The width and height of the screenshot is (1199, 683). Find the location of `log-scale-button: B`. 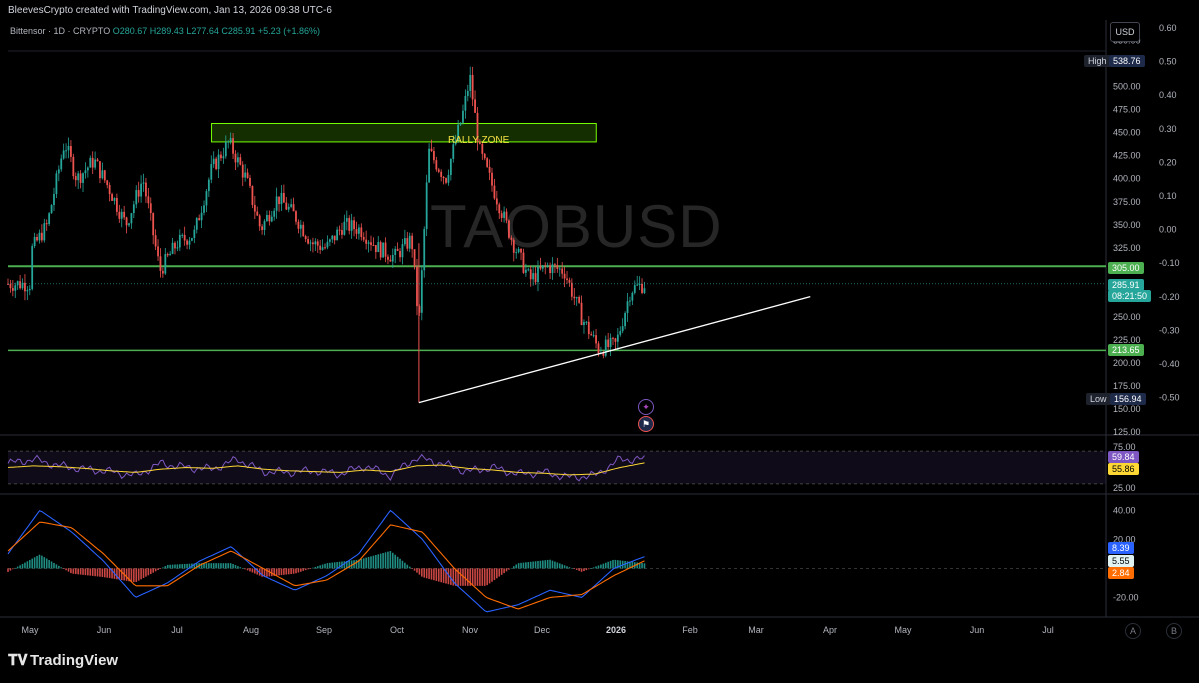

log-scale-button: B is located at coordinates (1174, 631).